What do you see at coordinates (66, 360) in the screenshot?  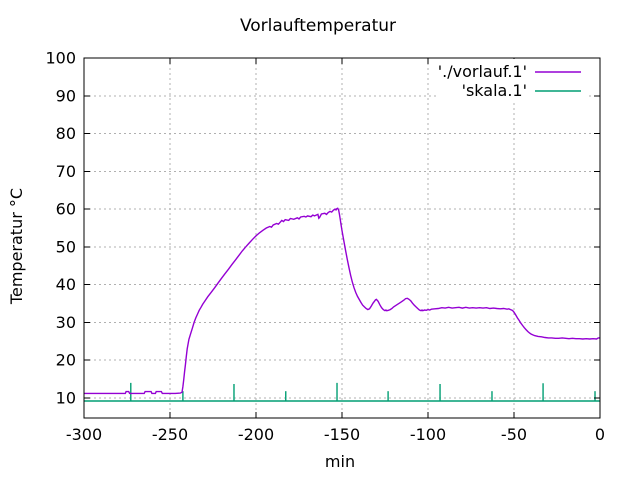 I see `y-tick-label: 20` at bounding box center [66, 360].